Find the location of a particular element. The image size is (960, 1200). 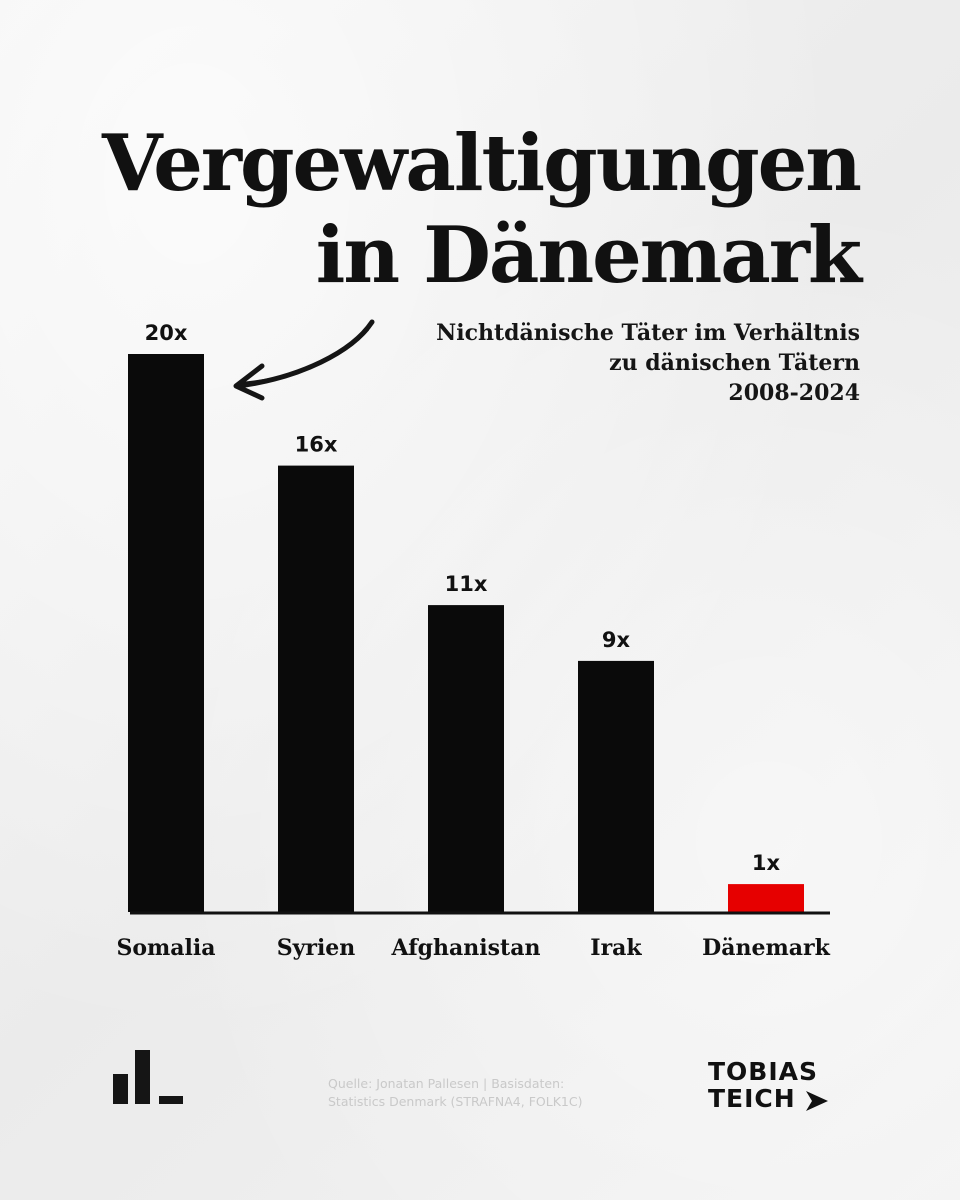

value-label-dänemark: 1x is located at coordinates (766, 863).